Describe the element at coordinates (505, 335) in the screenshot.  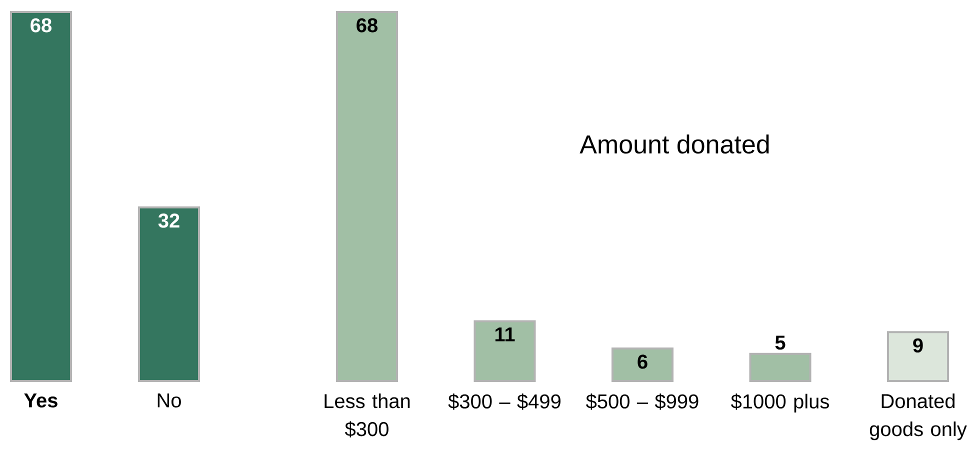
I see `data-label: 11` at that location.